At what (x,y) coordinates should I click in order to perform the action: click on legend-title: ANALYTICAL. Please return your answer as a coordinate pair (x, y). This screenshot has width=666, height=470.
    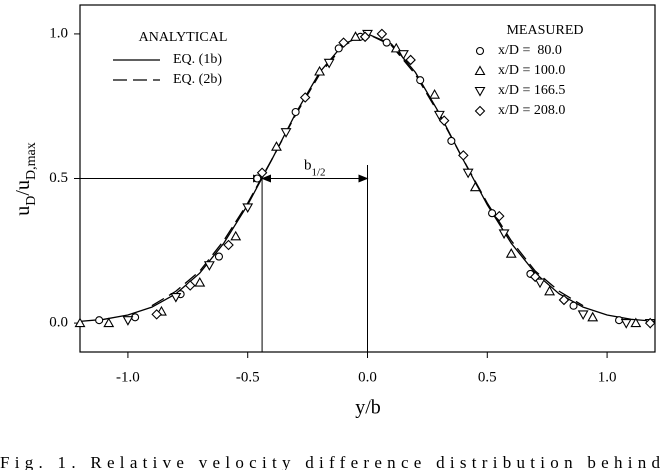
    Looking at the image, I should click on (183, 37).